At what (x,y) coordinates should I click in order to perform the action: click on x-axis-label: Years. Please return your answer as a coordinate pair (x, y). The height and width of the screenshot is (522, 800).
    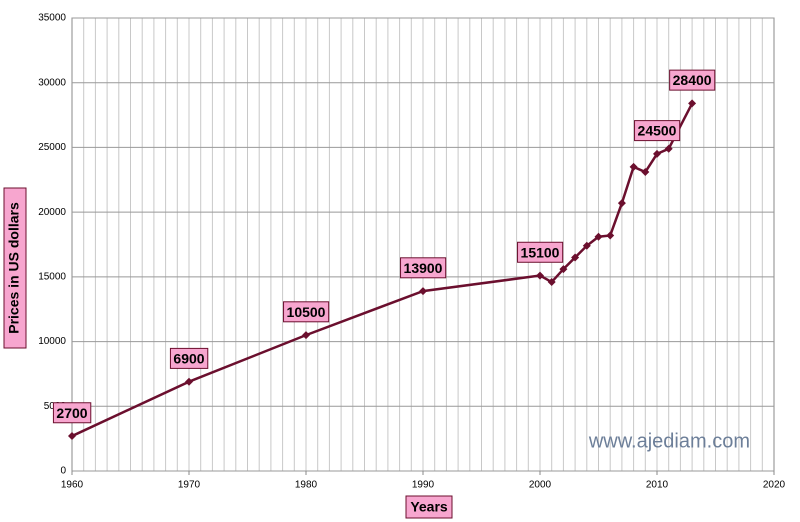
    Looking at the image, I should click on (429, 507).